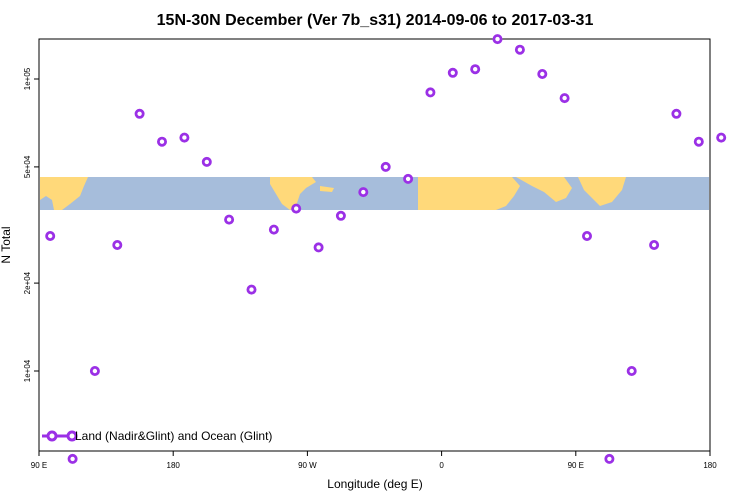 The height and width of the screenshot is (500, 750). What do you see at coordinates (31, 224) in the screenshot?
I see `y-axis: 1e+04 2e+04 5e+04 1e+05` at bounding box center [31, 224].